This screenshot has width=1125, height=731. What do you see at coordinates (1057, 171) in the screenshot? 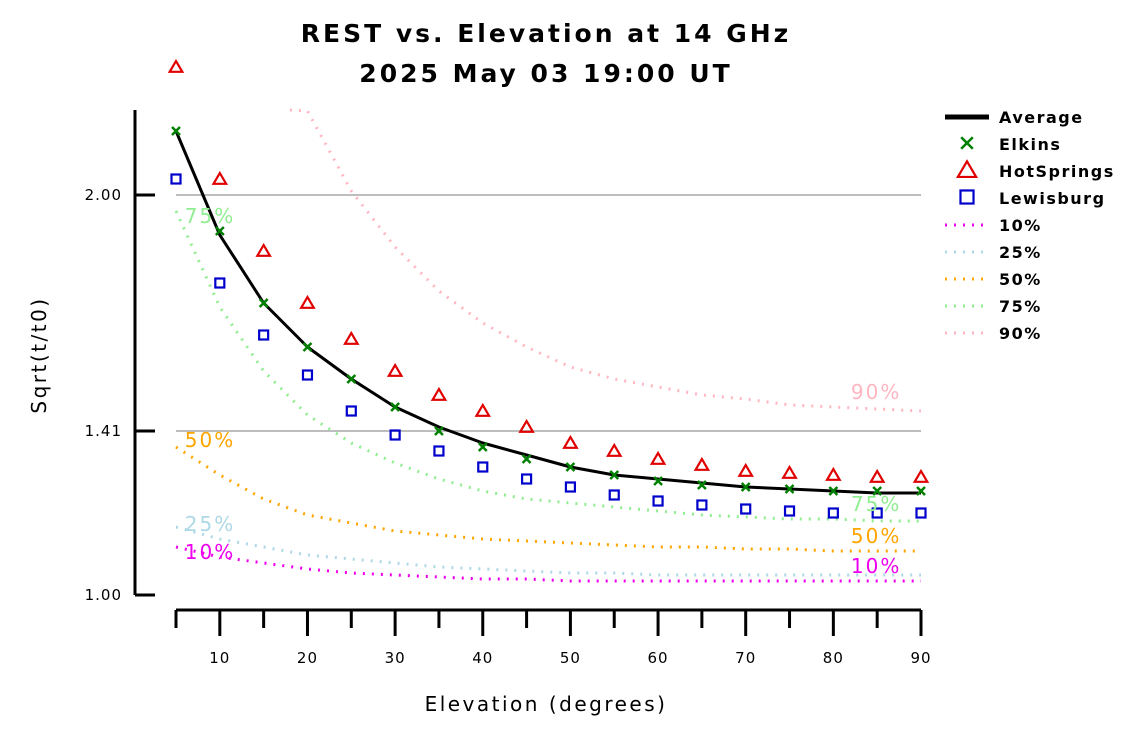
I see `legend-label: HotSprings` at bounding box center [1057, 171].